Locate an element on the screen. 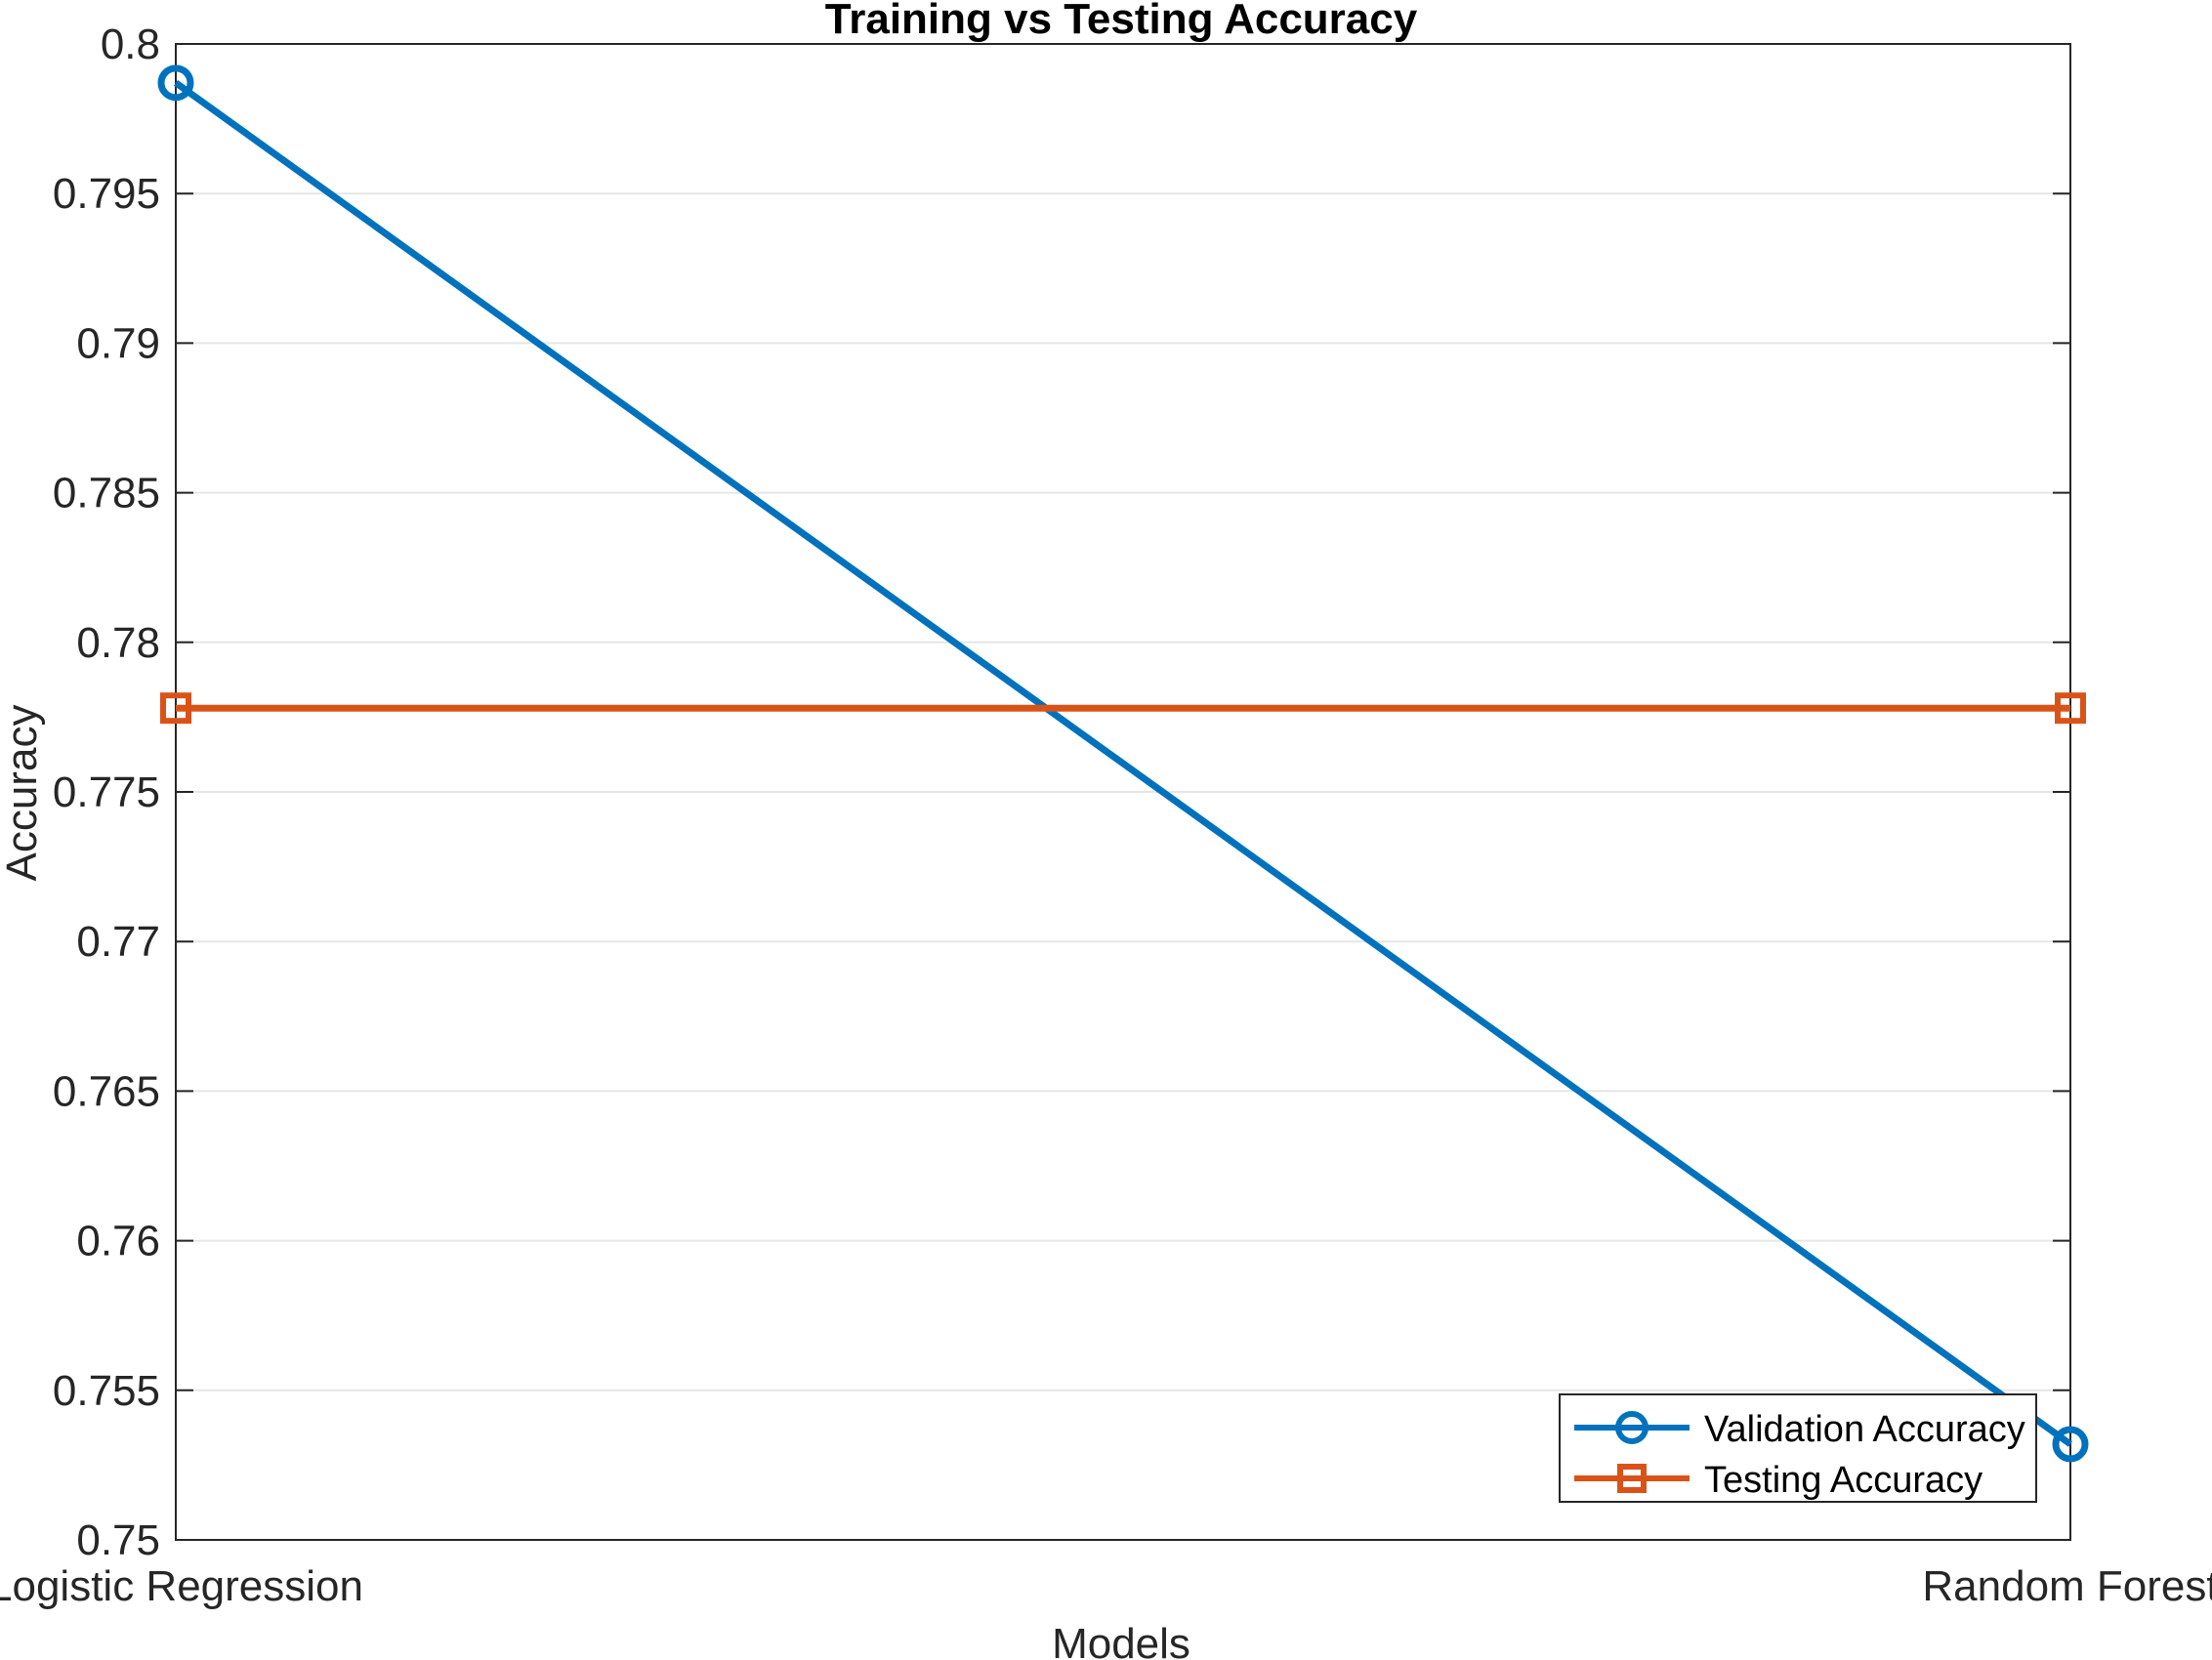 This screenshot has height=1660, width=2212. y-tick-label: 0.755 is located at coordinates (106, 1391).